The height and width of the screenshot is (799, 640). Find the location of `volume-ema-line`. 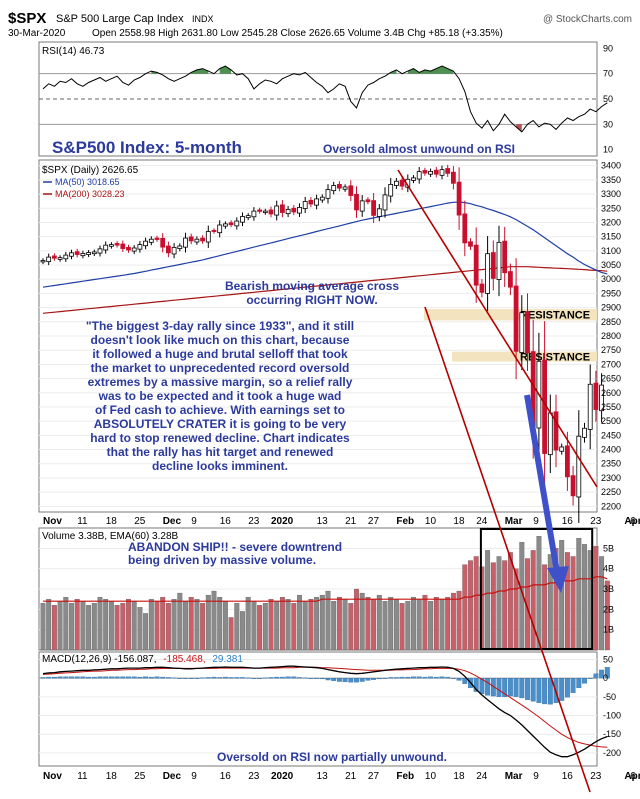

volume-ema-line is located at coordinates (325, 589).